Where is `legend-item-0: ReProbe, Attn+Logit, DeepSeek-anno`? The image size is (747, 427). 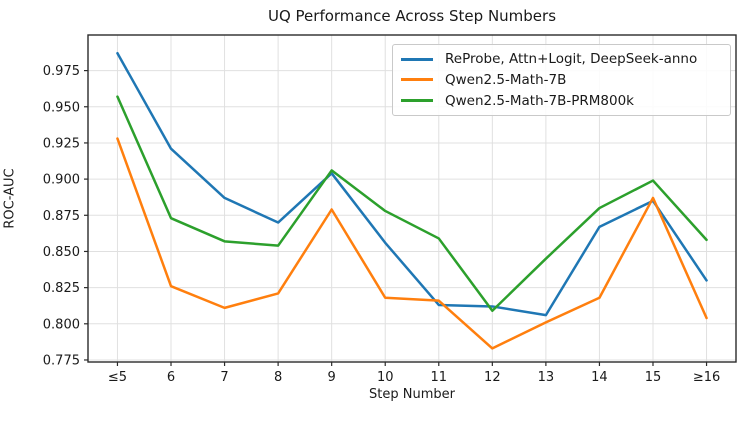 legend-item-0: ReProbe, Attn+Logit, DeepSeek-anno is located at coordinates (561, 59).